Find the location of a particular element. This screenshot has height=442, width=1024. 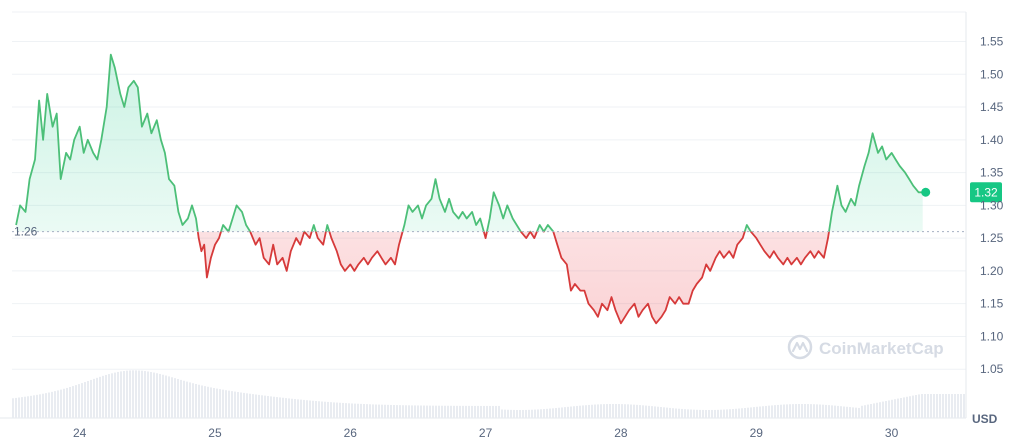

y-tick-label: 1.35 is located at coordinates (992, 173).